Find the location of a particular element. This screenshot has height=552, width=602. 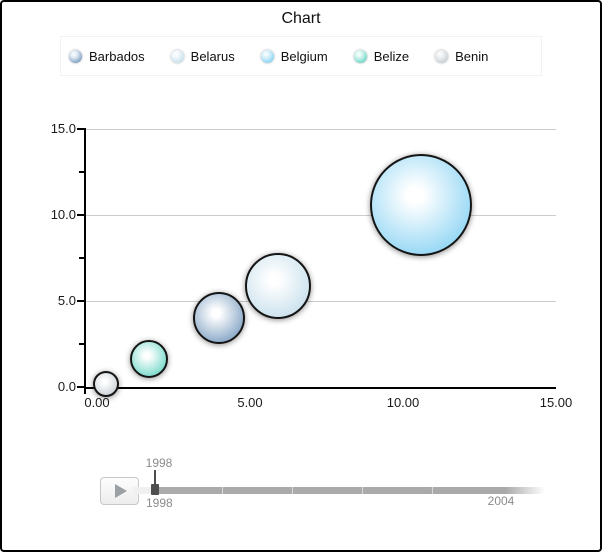

chart-legend: Barbados Belarus Belgium Belize Benin is located at coordinates (301, 56).